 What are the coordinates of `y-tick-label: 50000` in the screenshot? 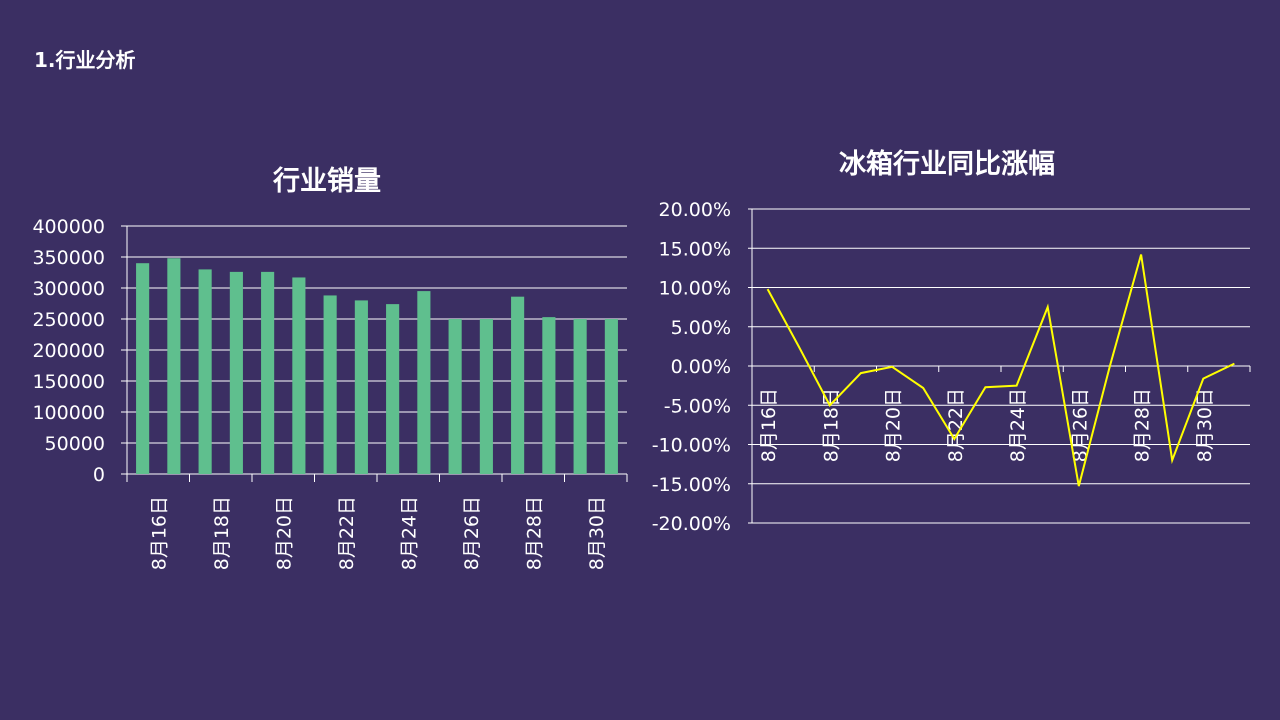 It's located at (75, 444).